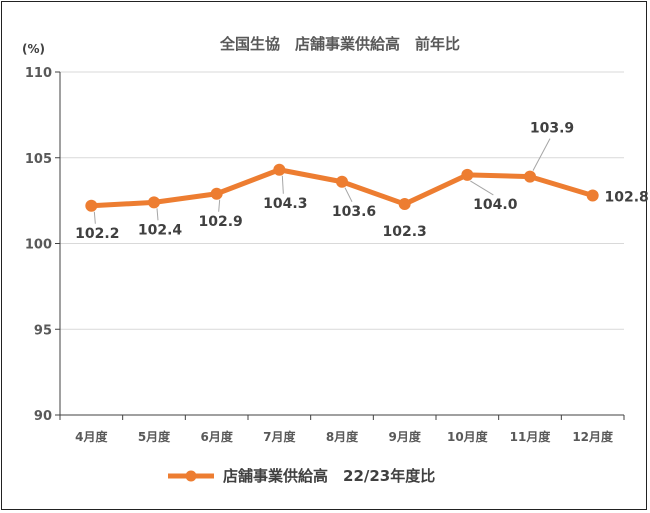 Image resolution: width=650 pixels, height=513 pixels. I want to click on legend-label: 店舗事業供給高 22/23年度比, so click(329, 476).